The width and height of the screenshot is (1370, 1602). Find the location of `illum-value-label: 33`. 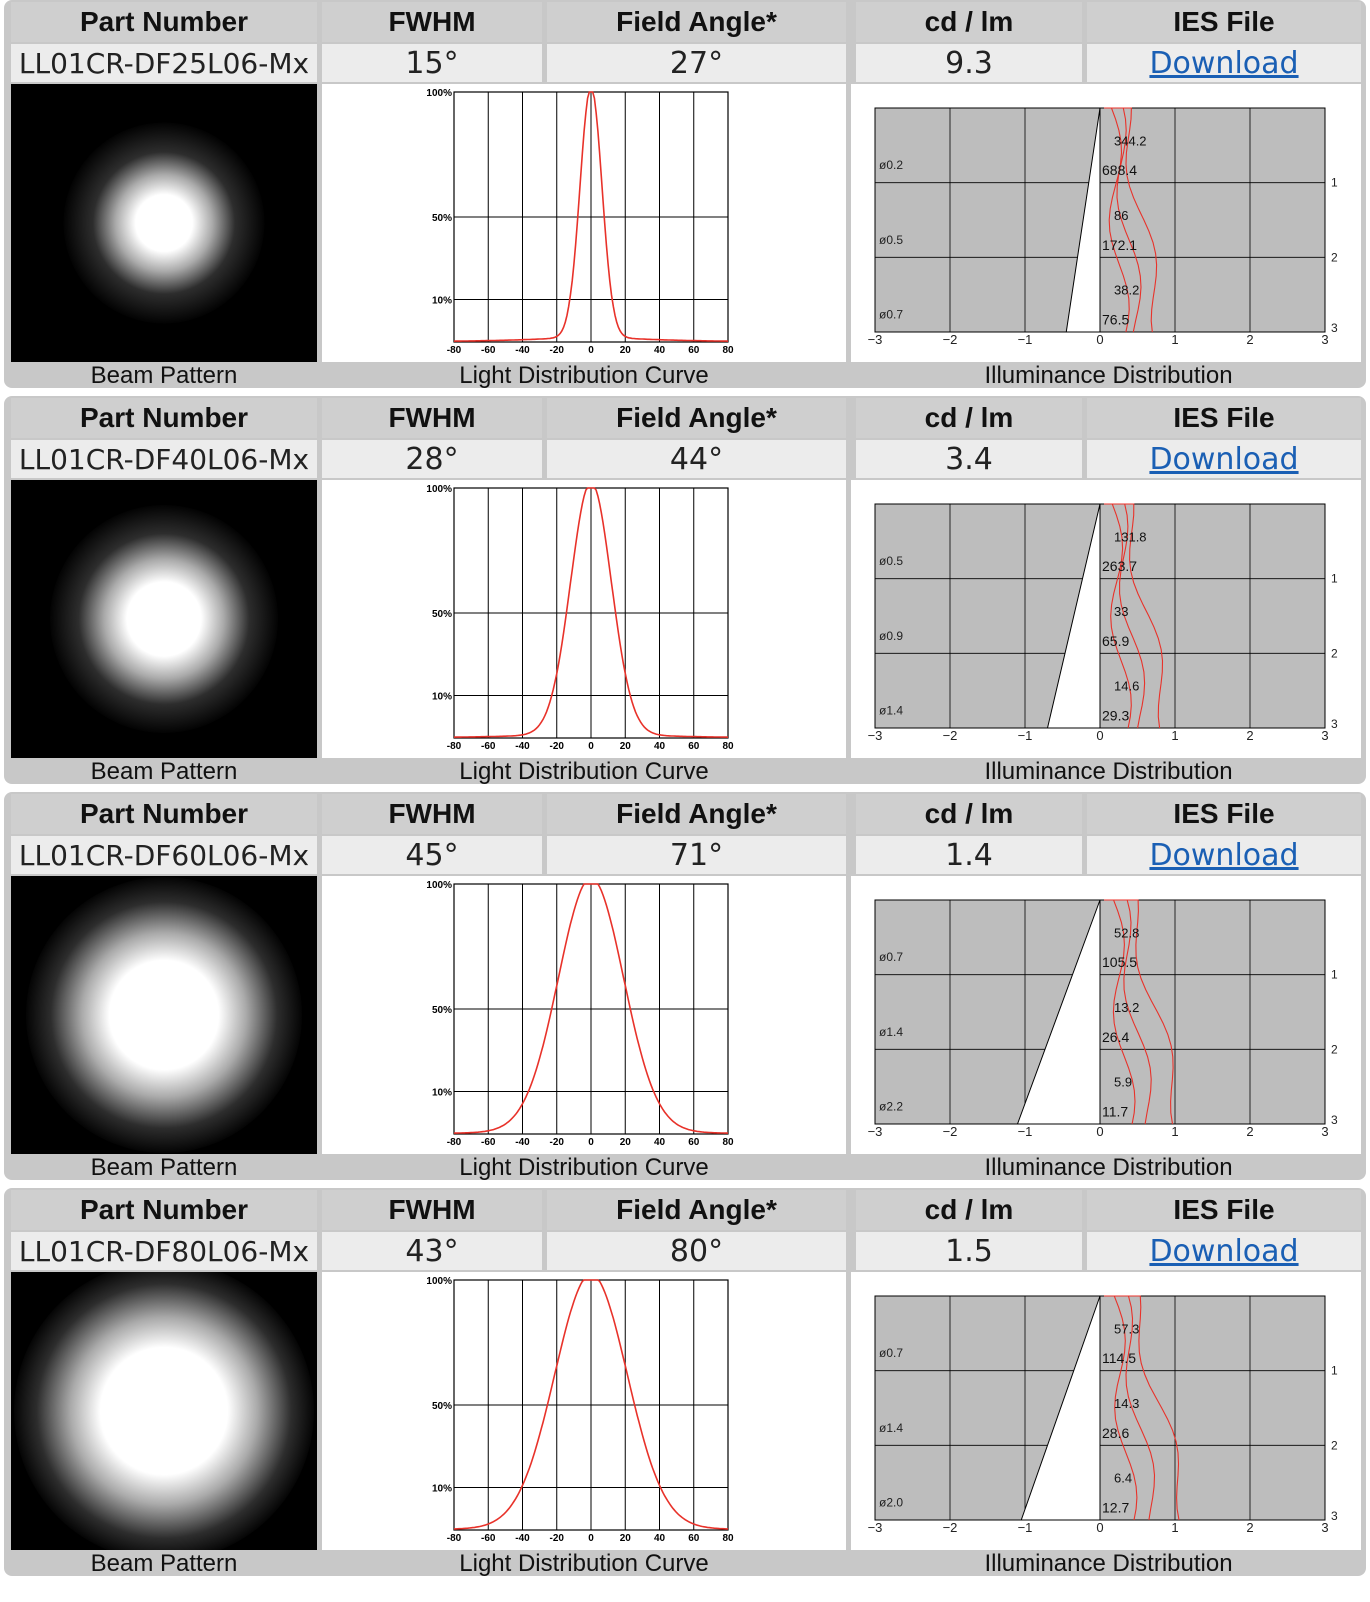

illum-value-label: 33 is located at coordinates (1121, 611).